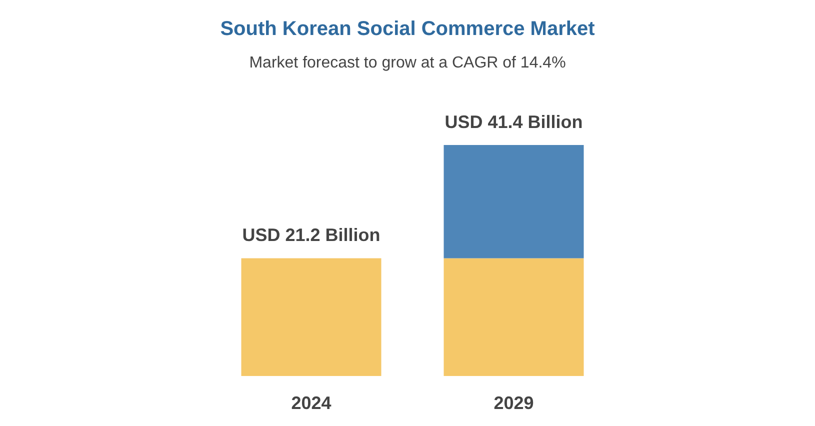 The height and width of the screenshot is (426, 815). I want to click on total-label: USD 21.2 Billion, so click(311, 235).